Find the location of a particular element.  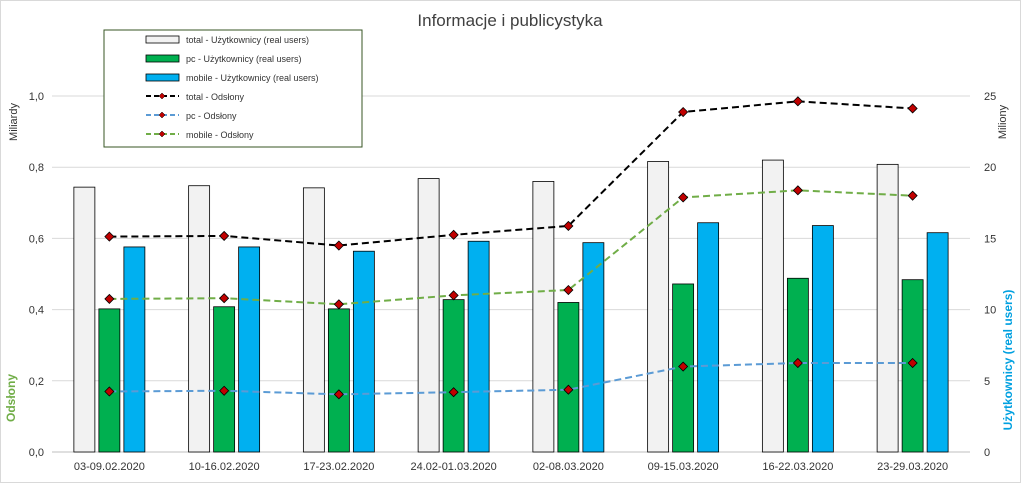

legend-label: total - Odsłony is located at coordinates (215, 97).